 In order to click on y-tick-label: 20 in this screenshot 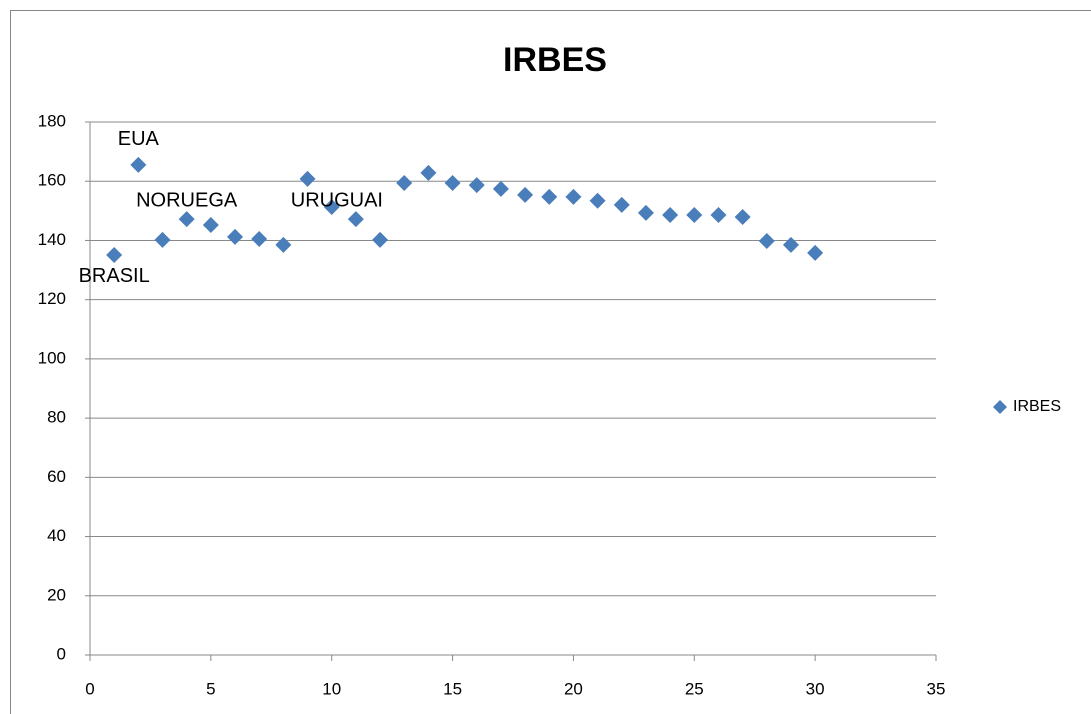, I will do `click(56, 594)`.